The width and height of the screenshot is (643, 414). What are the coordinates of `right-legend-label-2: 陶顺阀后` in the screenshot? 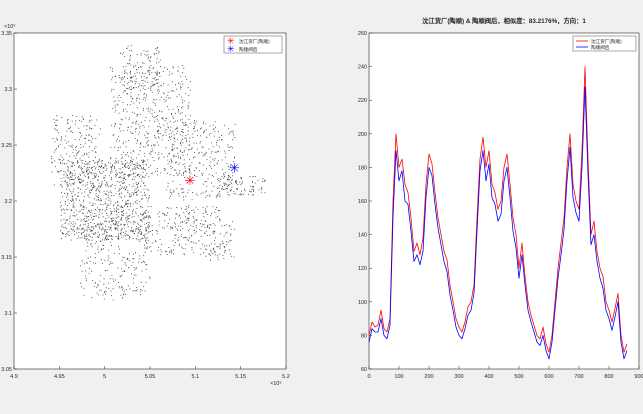 It's located at (600, 47).